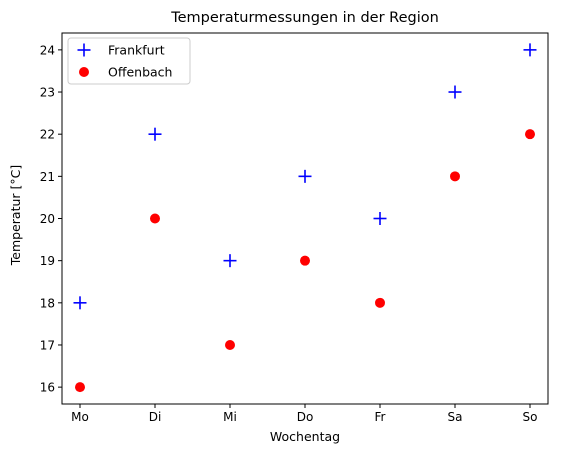 This screenshot has width=563, height=453. What do you see at coordinates (47, 177) in the screenshot?
I see `y-tick-label: 21` at bounding box center [47, 177].